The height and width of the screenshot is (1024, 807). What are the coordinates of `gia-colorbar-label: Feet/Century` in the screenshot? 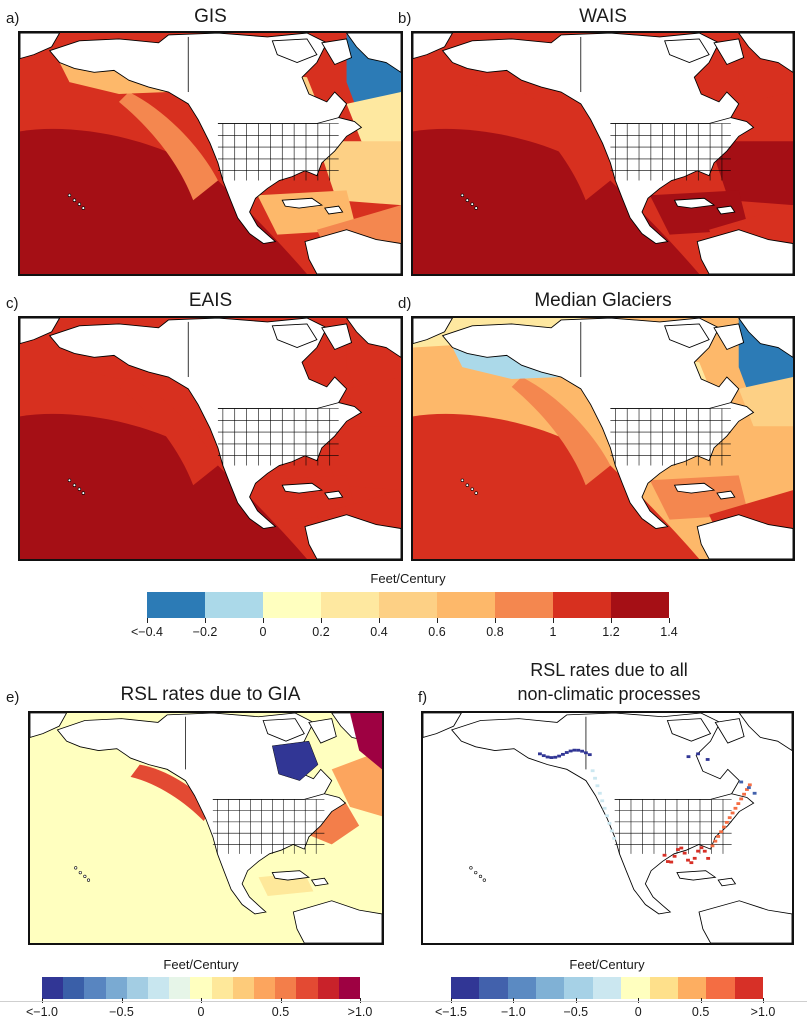 It's located at (201, 964).